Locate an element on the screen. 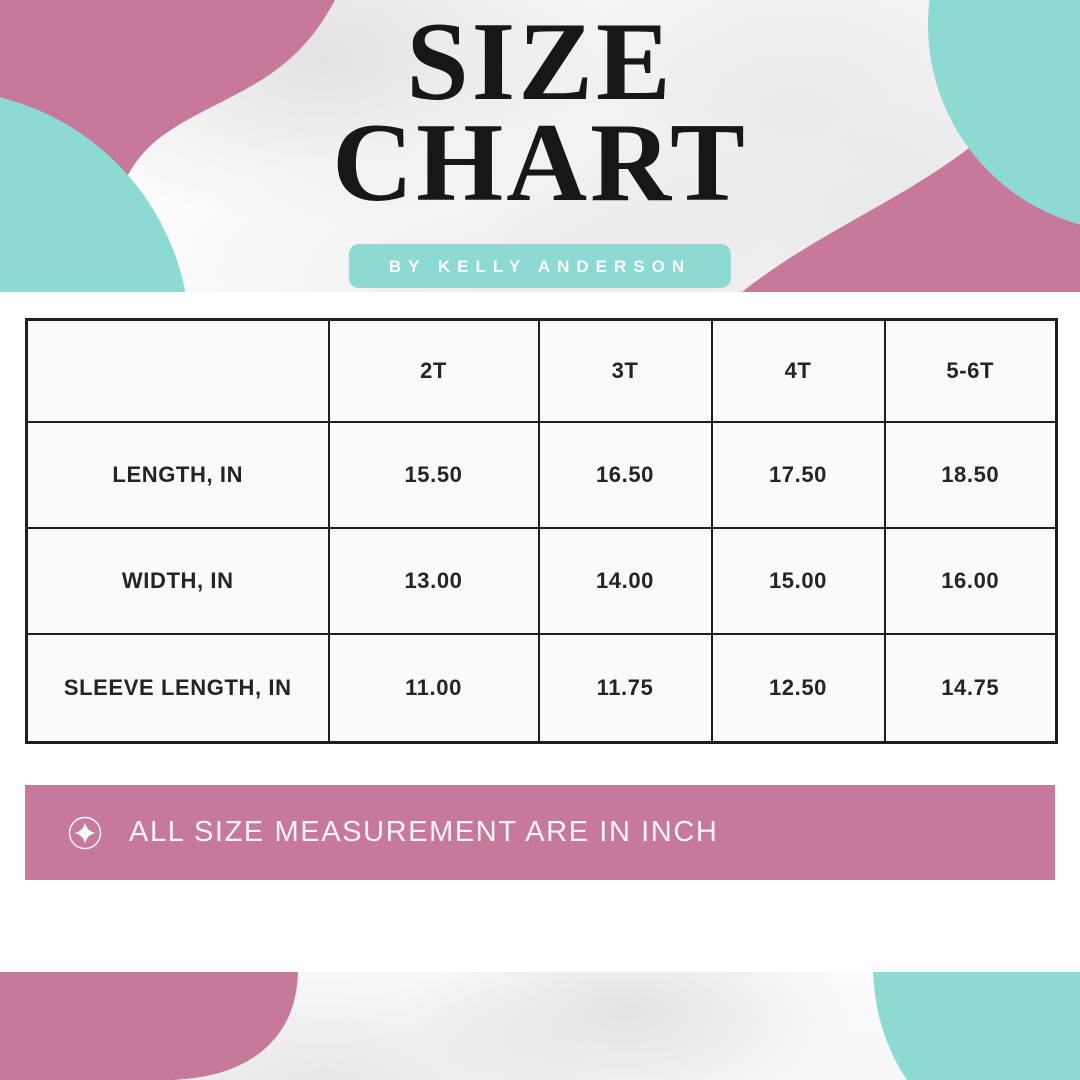 Image resolution: width=1080 pixels, height=1080 pixels. table-header-row: 2T 3T 4T 5-6T is located at coordinates (541, 370).